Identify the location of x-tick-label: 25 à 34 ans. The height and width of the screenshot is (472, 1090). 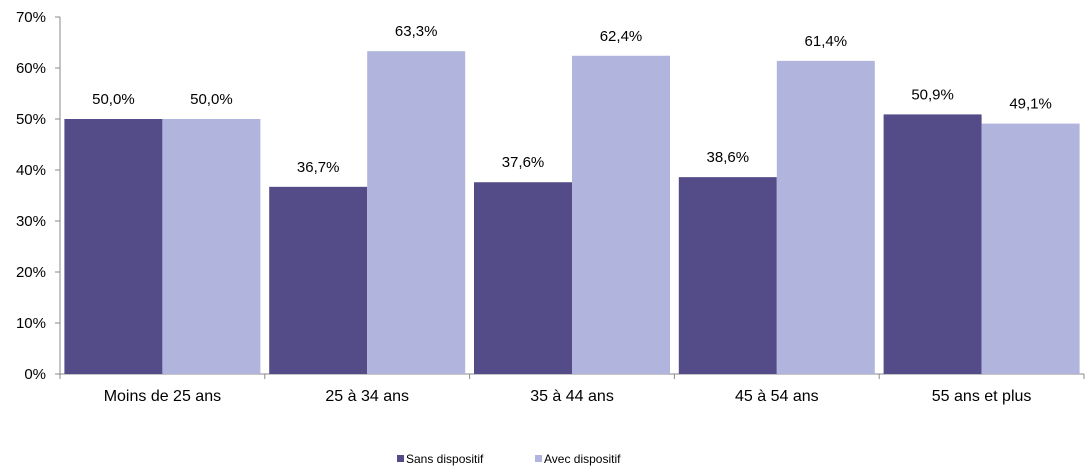
(367, 396).